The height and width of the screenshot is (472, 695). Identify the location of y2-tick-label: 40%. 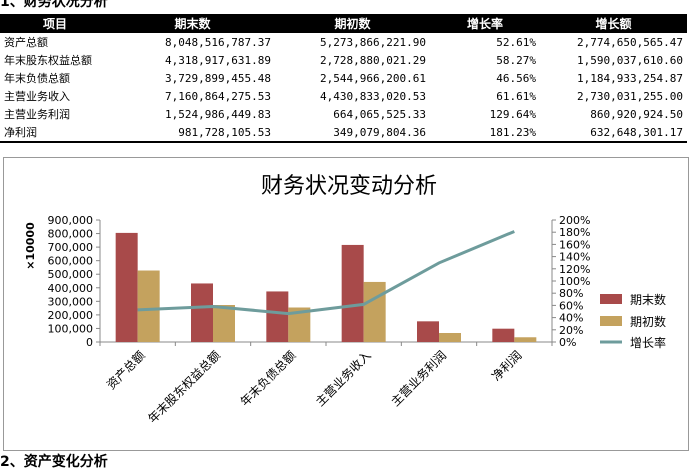
(571, 318).